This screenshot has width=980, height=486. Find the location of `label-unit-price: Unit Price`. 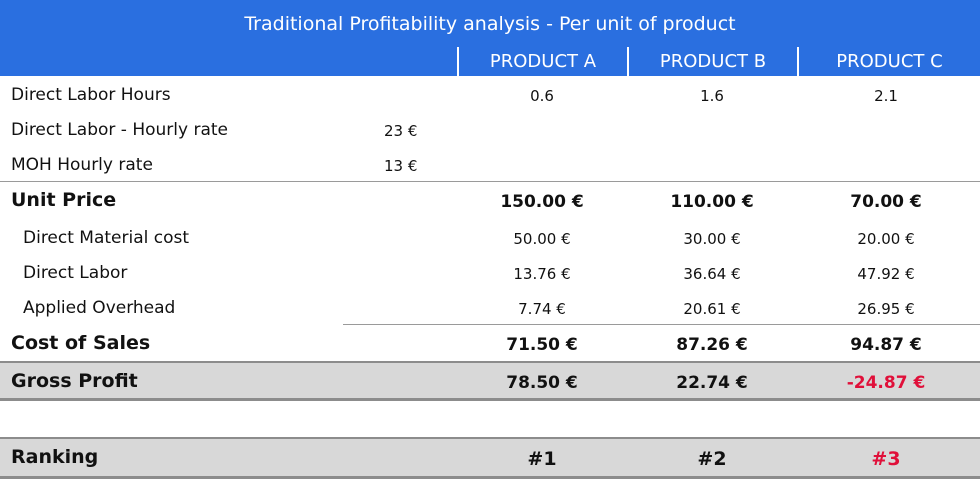

label-unit-price: Unit Price is located at coordinates (64, 200).